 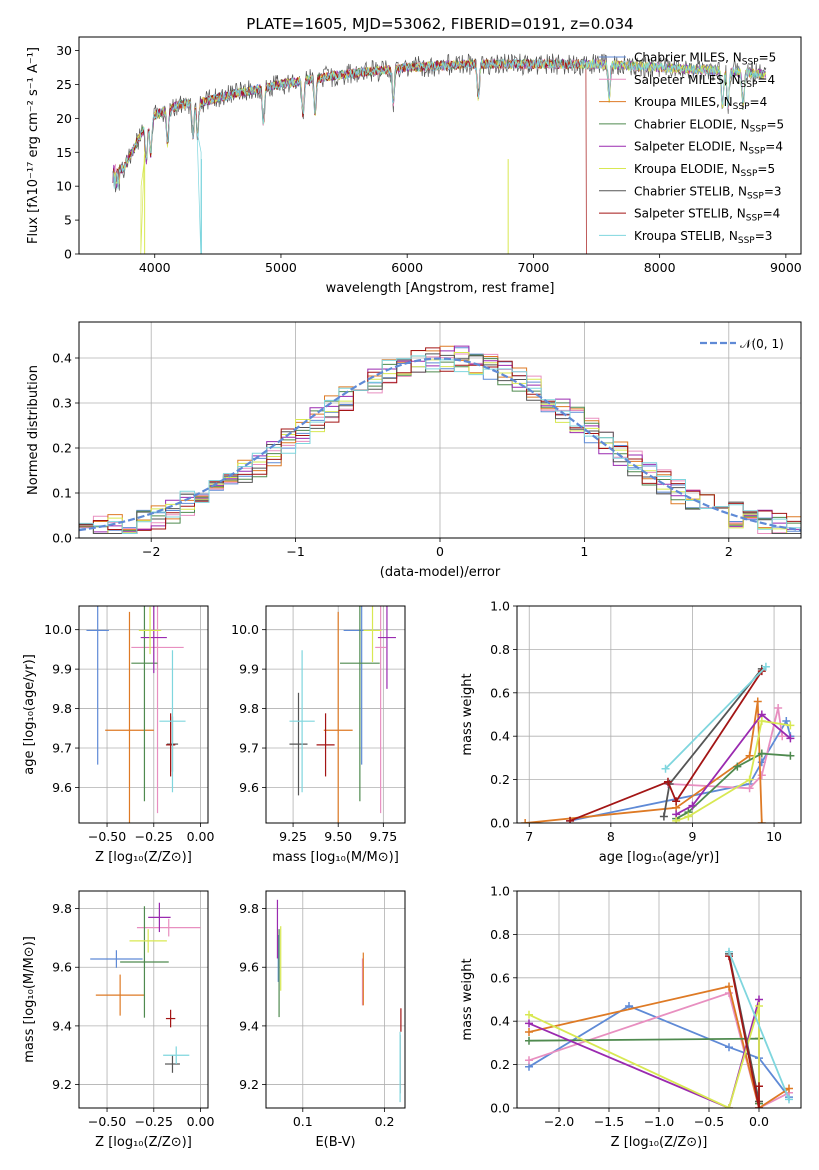 I want to click on age_vs_Z-xtick-label: −0.50, so click(x=107, y=836).